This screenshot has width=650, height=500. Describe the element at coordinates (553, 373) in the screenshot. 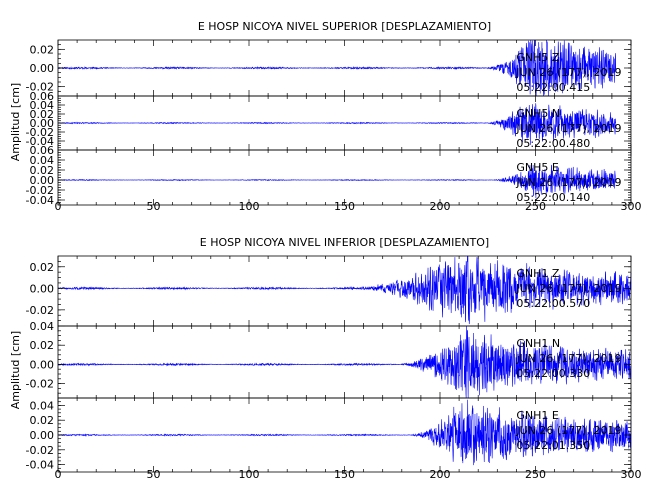

I see `start-time-label: 05:22:00.330` at that location.